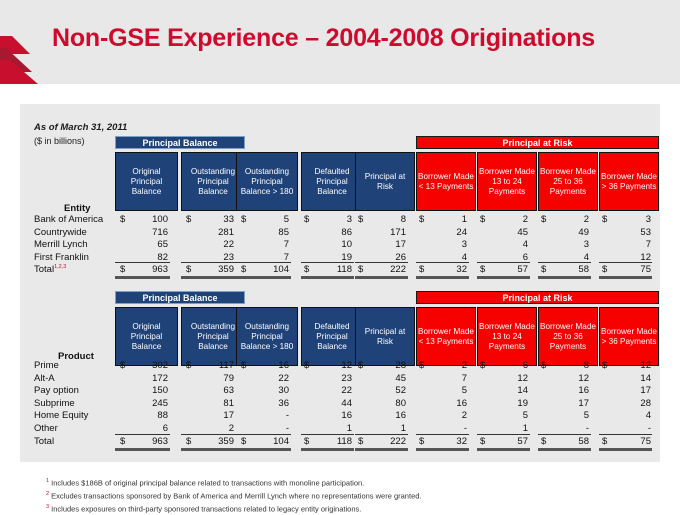  Describe the element at coordinates (165, 428) in the screenshot. I see `product-cell: 6` at that location.